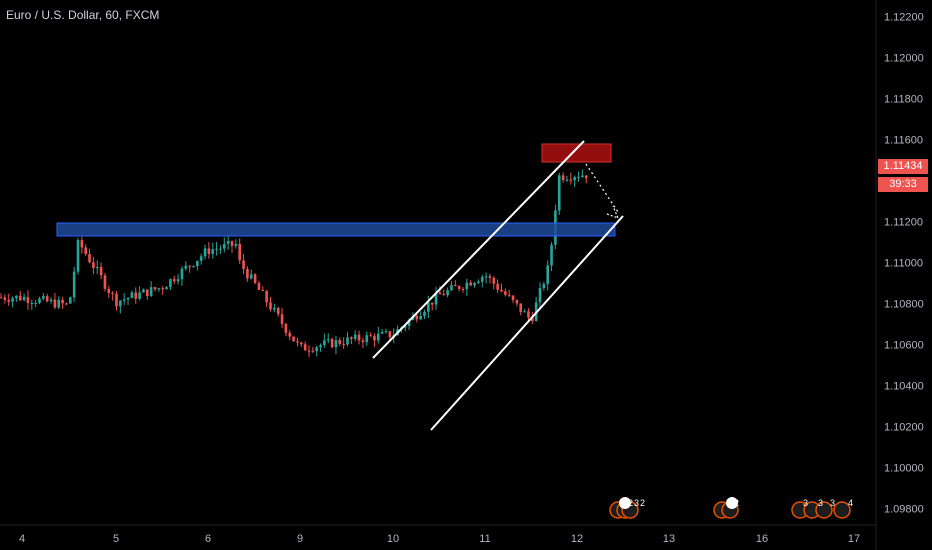 The width and height of the screenshot is (932, 550). Describe the element at coordinates (613, 212) in the screenshot. I see `projection-arrowhead` at that location.